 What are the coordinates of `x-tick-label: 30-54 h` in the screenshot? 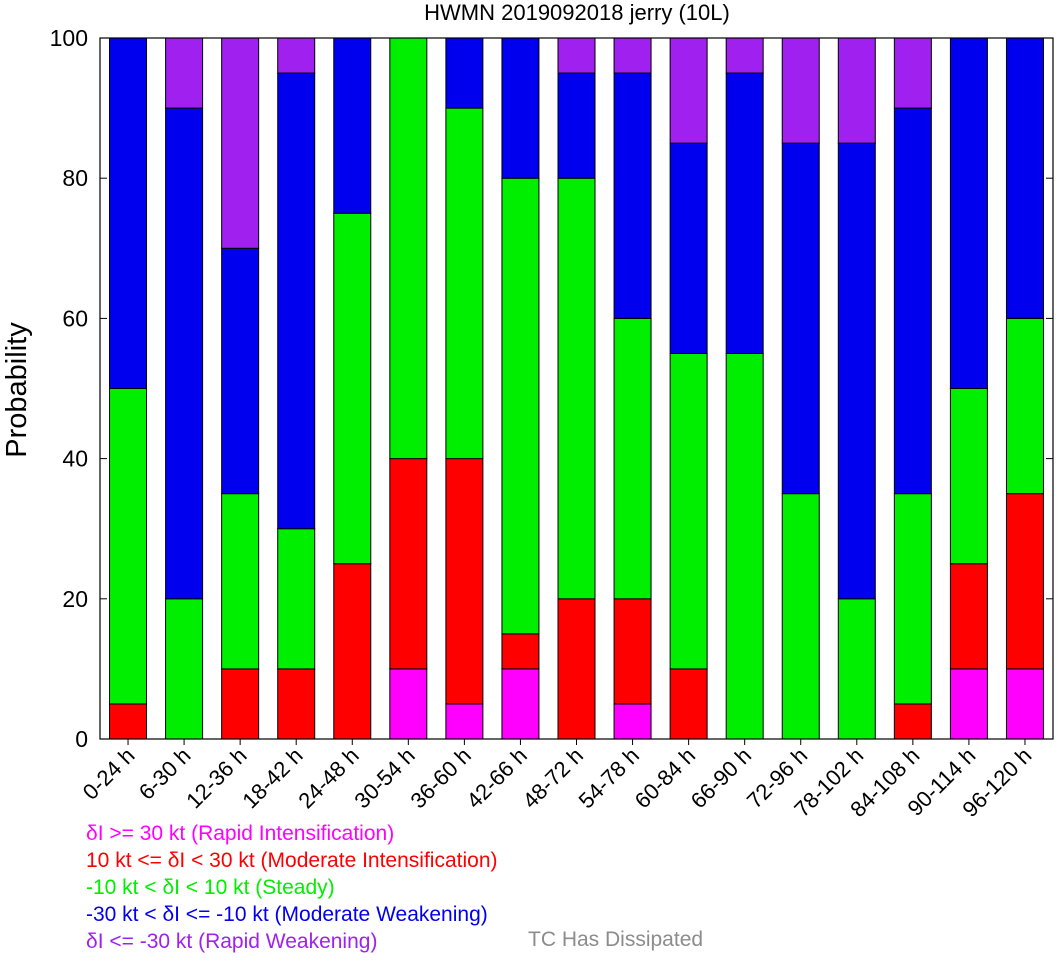 It's located at (384, 778).